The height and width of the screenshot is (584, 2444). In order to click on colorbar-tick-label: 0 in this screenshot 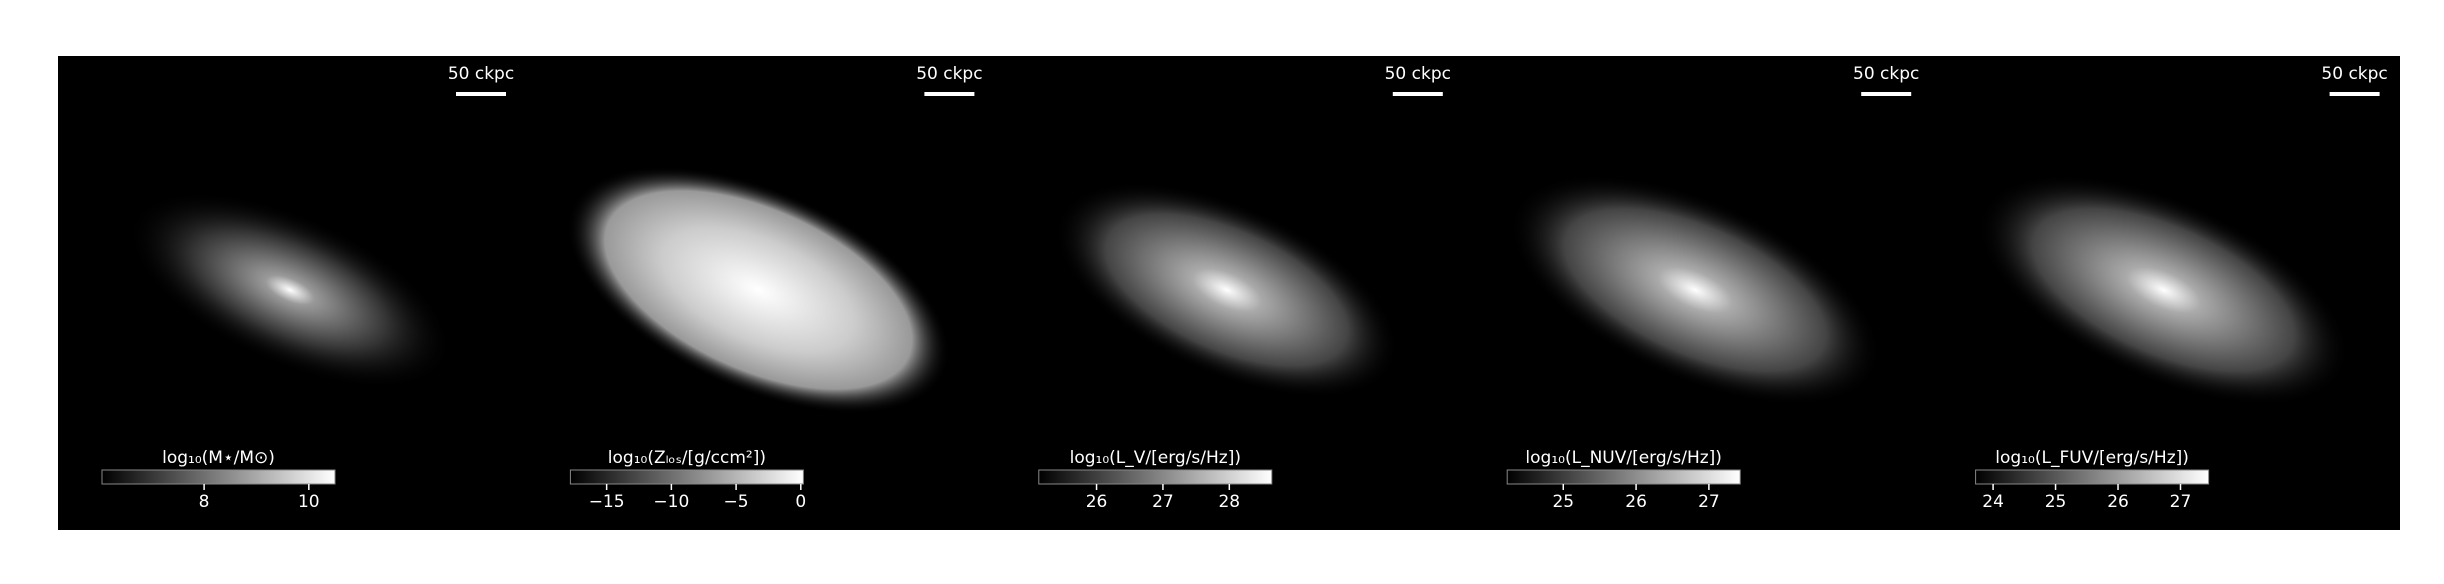, I will do `click(800, 502)`.